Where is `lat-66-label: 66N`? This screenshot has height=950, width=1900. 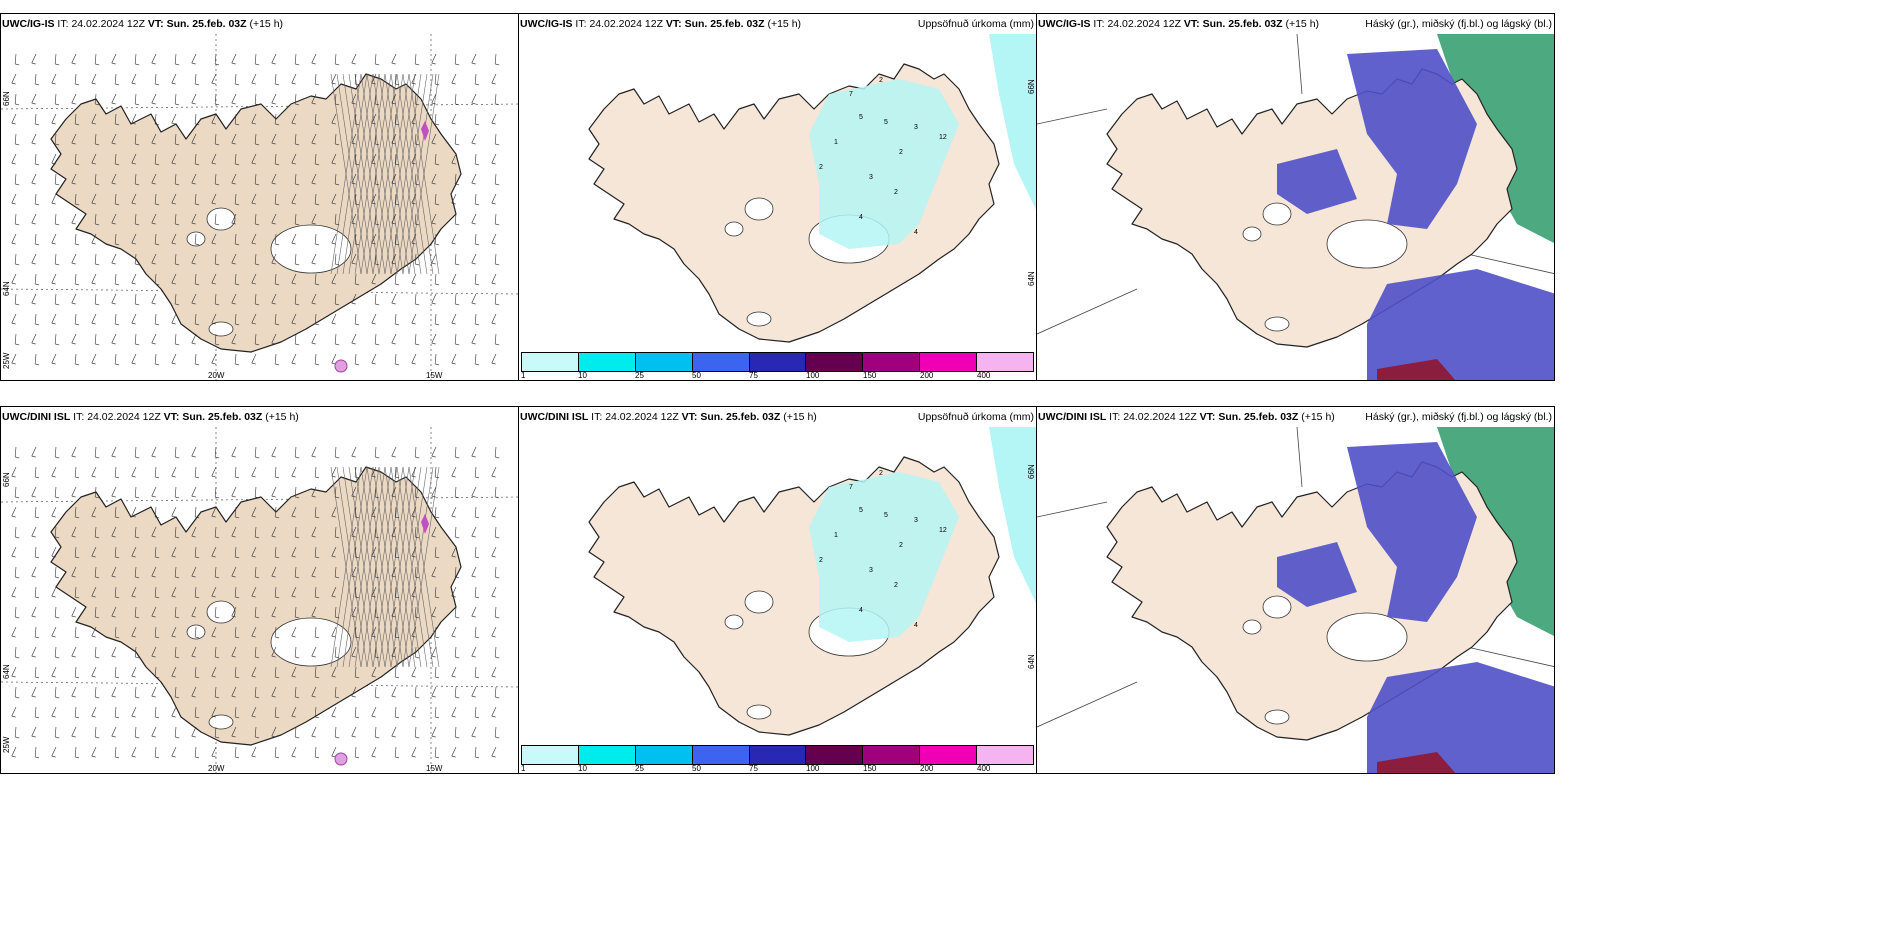
lat-66-label: 66N is located at coordinates (6, 479).